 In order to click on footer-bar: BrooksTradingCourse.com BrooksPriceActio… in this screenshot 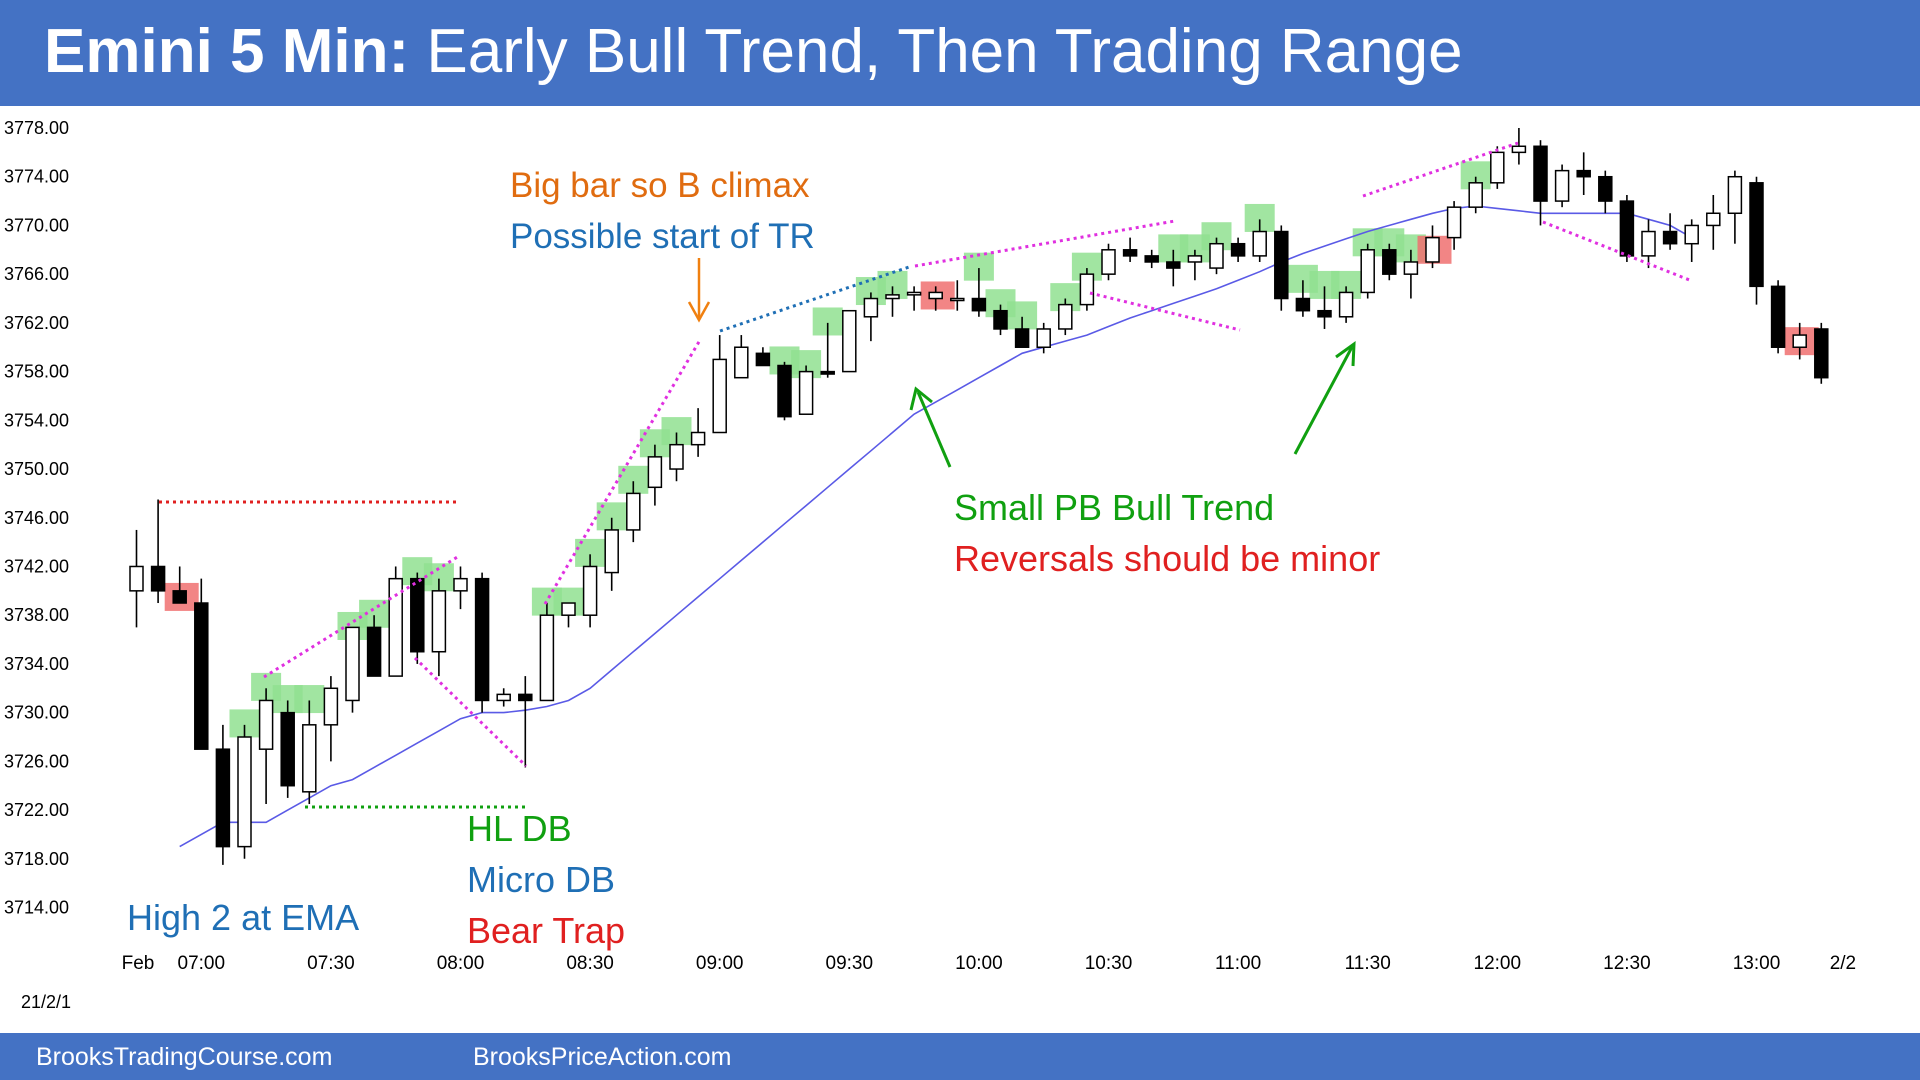, I will do `click(960, 1056)`.